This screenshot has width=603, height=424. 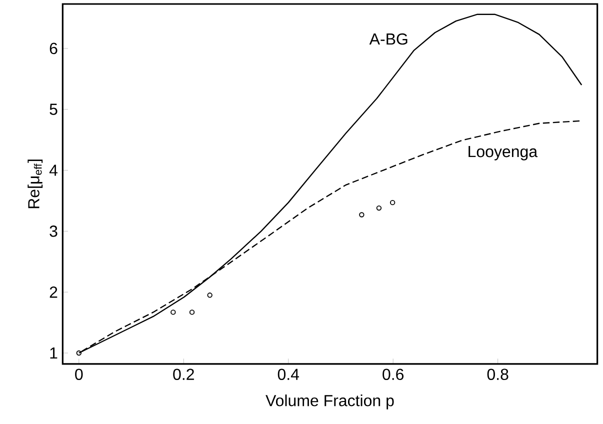 What do you see at coordinates (183, 374) in the screenshot?
I see `x-tick-label: 0.2` at bounding box center [183, 374].